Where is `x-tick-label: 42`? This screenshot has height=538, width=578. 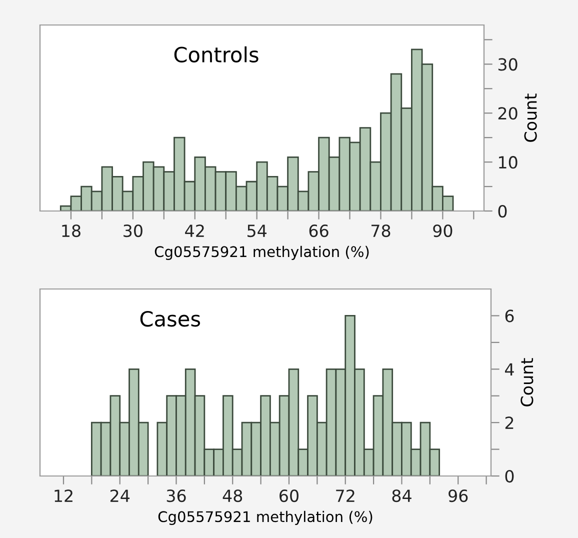 x-tick-label: 42 is located at coordinates (194, 230).